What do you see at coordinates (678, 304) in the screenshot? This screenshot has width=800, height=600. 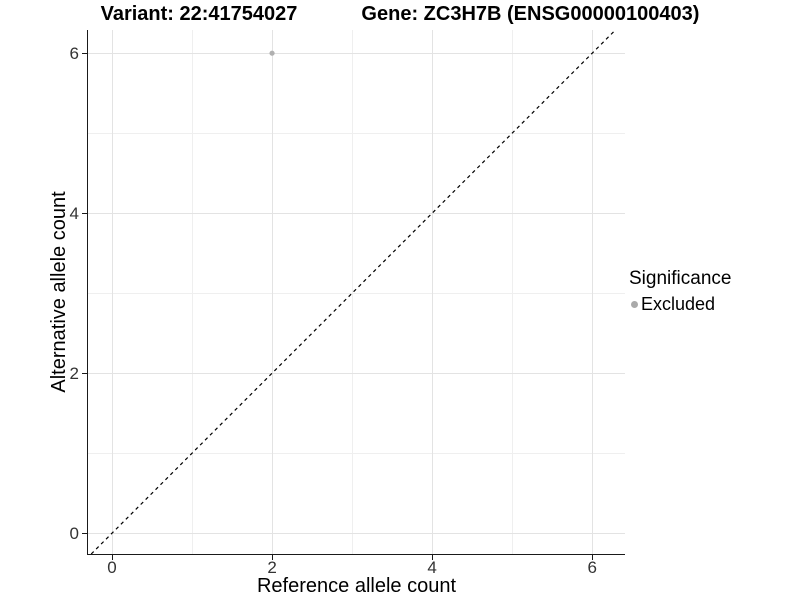 I see `legend-item-label: Excluded` at bounding box center [678, 304].